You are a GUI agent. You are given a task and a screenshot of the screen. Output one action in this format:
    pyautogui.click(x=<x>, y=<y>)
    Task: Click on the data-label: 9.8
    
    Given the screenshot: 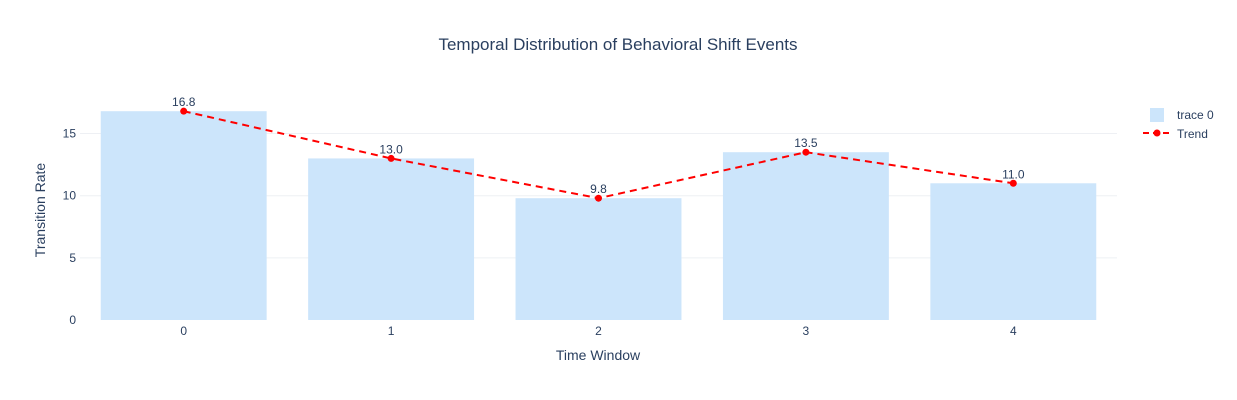 What is the action you would take?
    pyautogui.click(x=598, y=189)
    